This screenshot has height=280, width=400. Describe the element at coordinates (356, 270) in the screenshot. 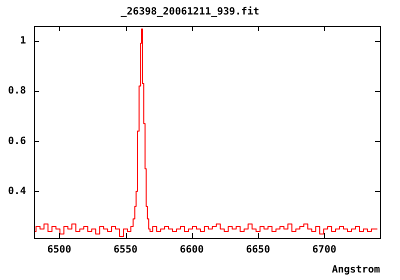

I see `x-axis-title: Angstrom` at that location.